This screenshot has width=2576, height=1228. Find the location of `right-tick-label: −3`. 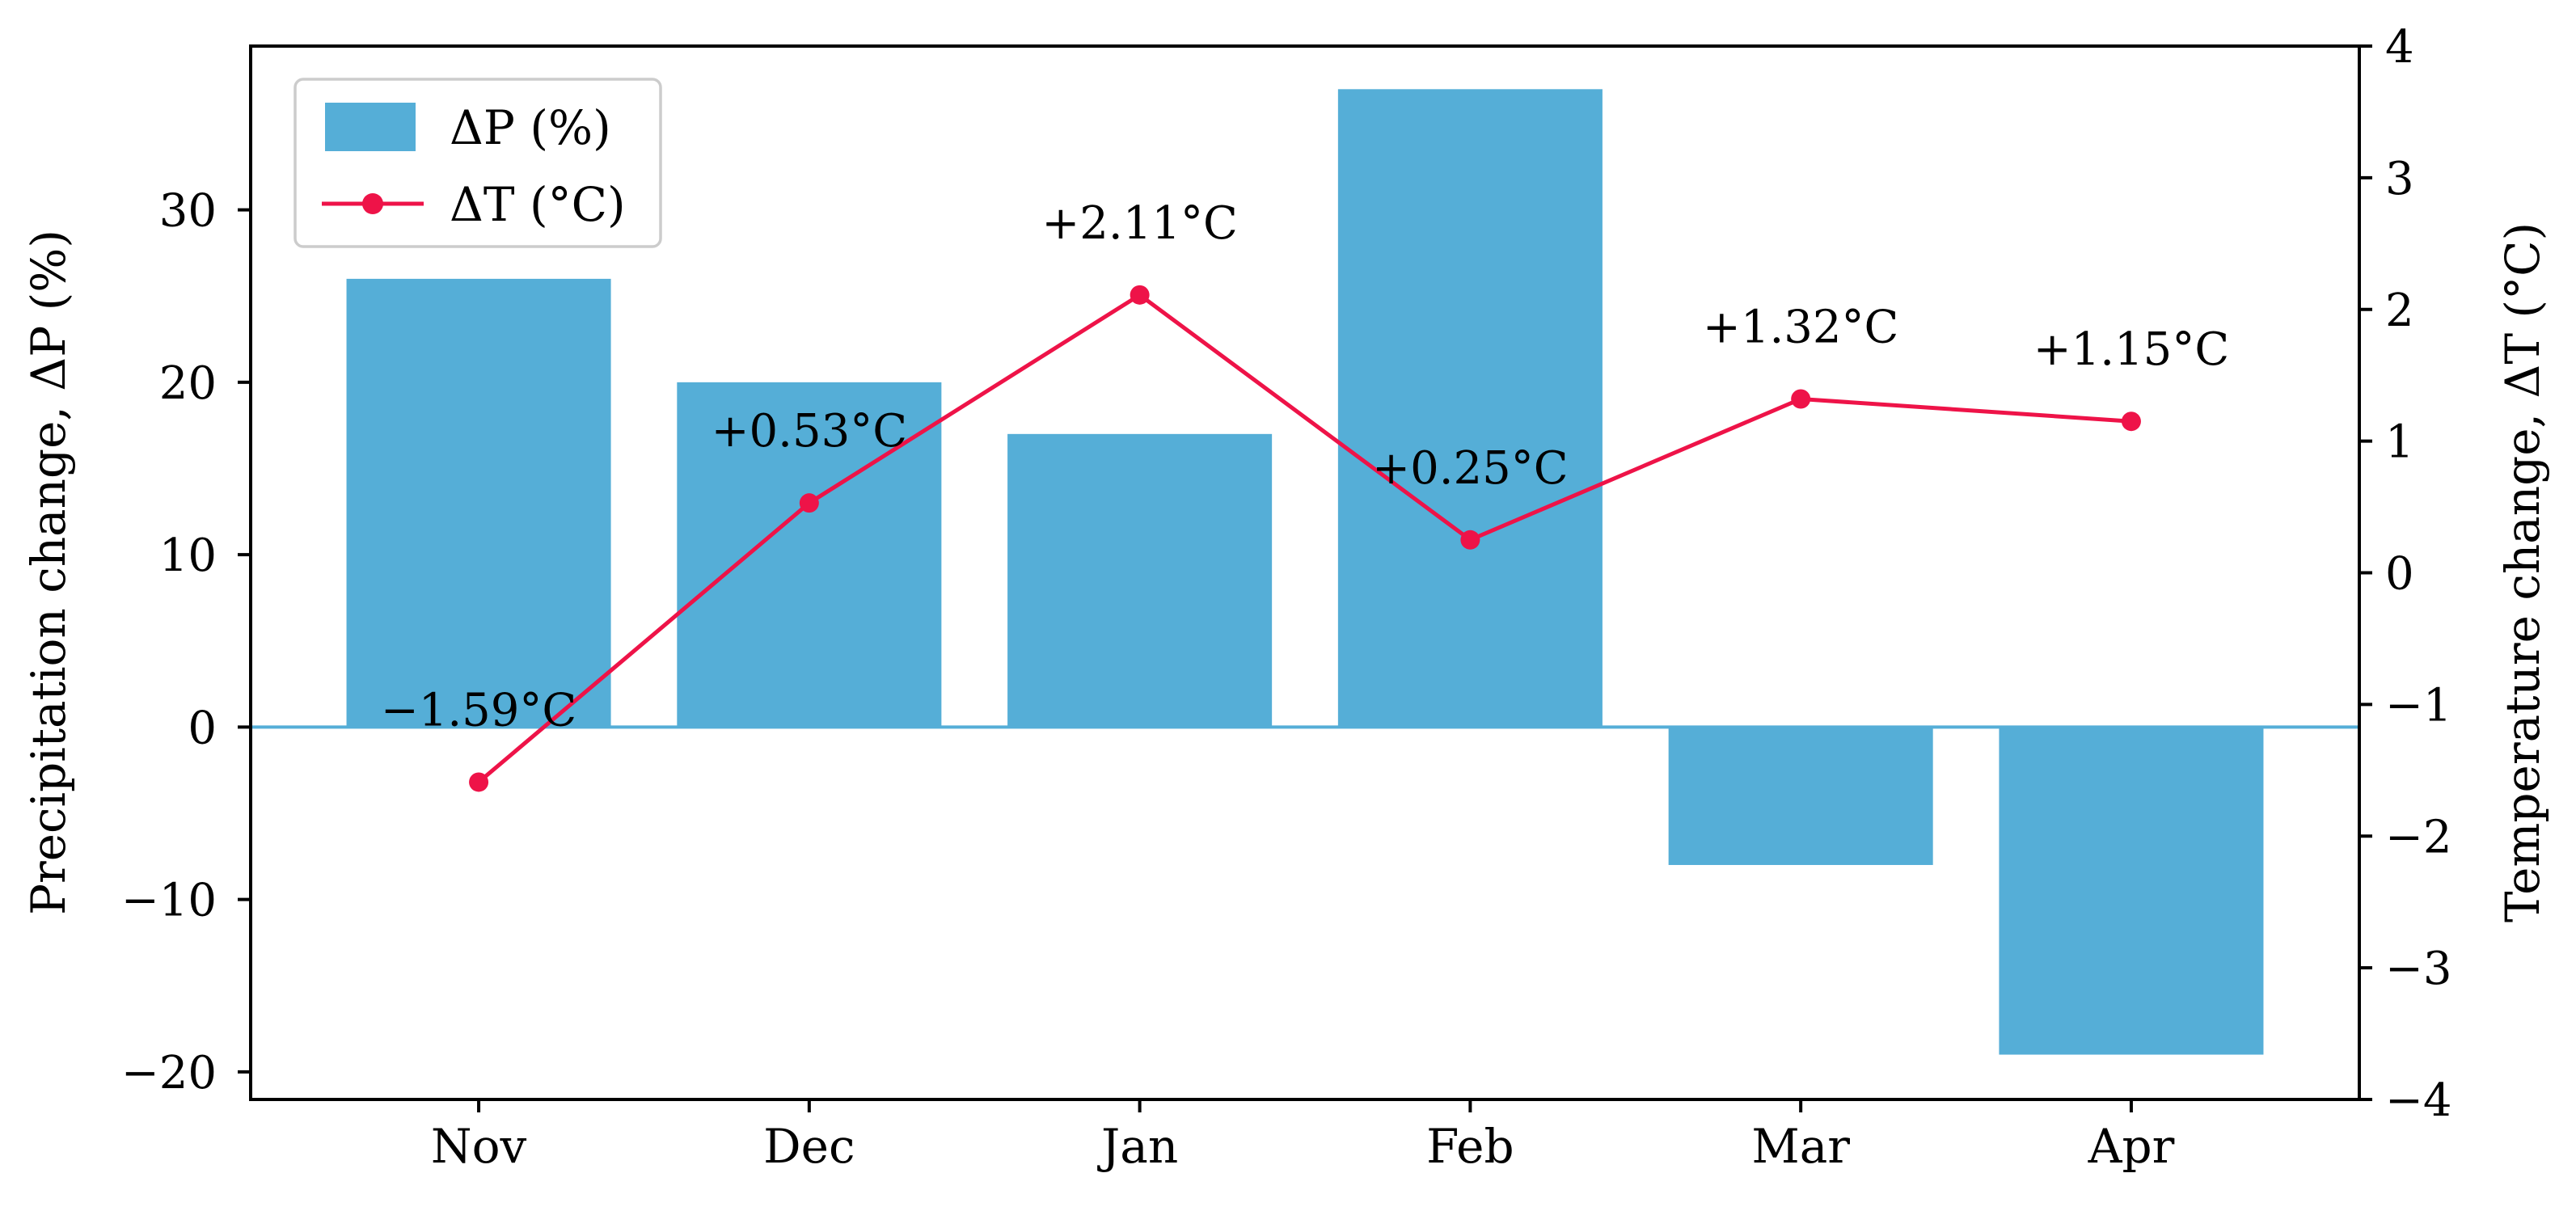

right-tick-label: −3 is located at coordinates (2418, 969).